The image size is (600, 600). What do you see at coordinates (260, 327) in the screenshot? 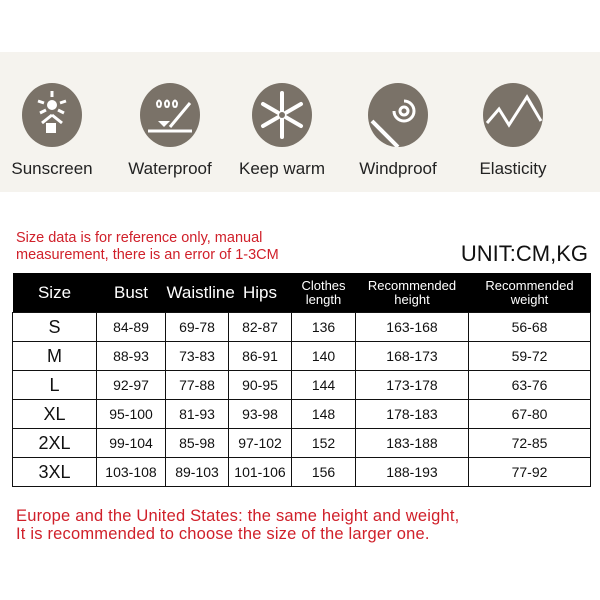
I see `table-cell: 82-87` at bounding box center [260, 327].